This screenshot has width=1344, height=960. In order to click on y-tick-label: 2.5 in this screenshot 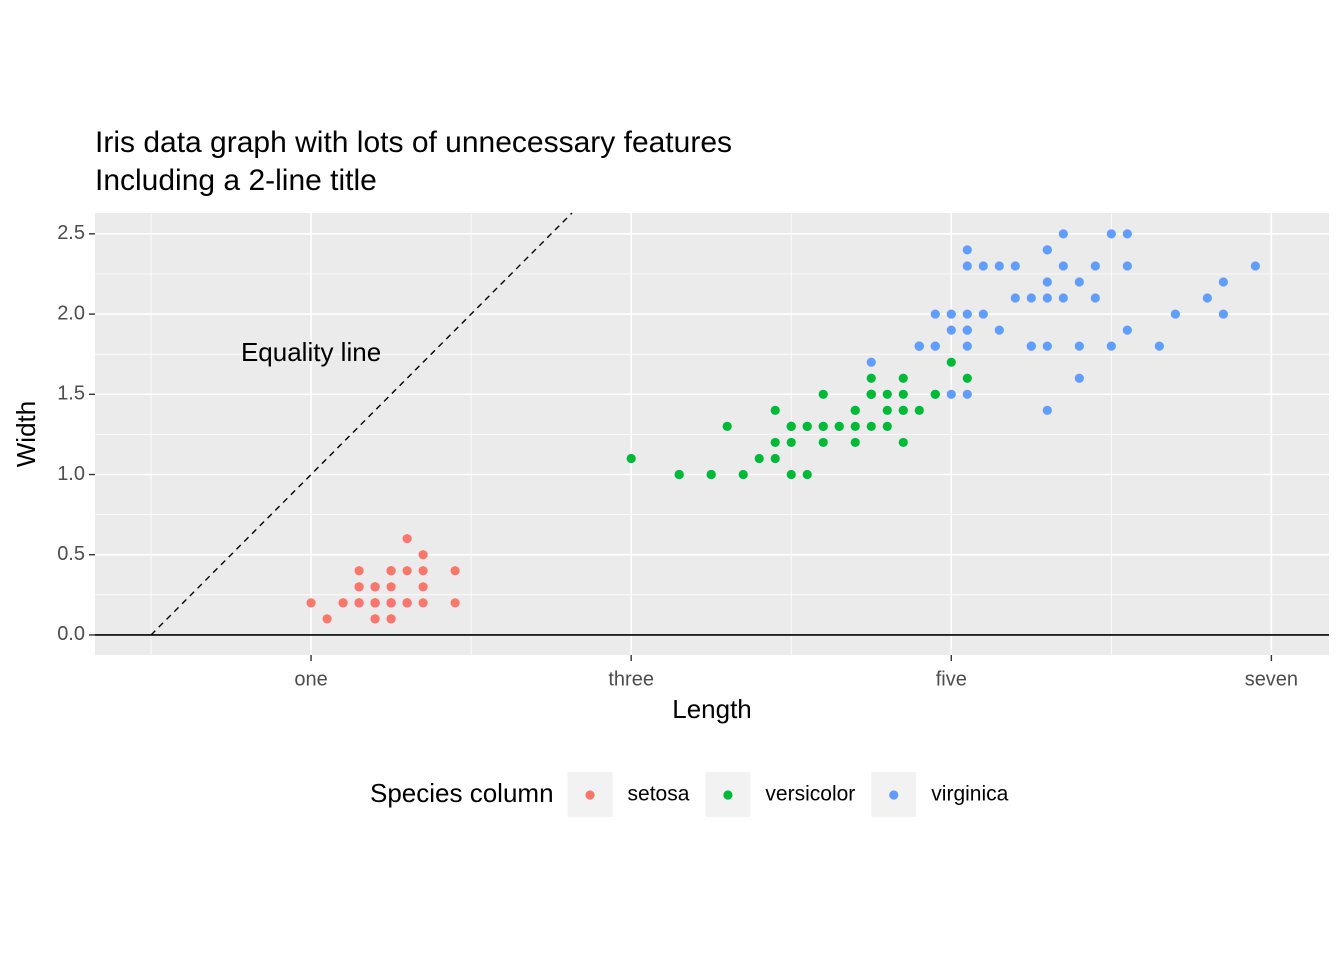, I will do `click(71, 233)`.